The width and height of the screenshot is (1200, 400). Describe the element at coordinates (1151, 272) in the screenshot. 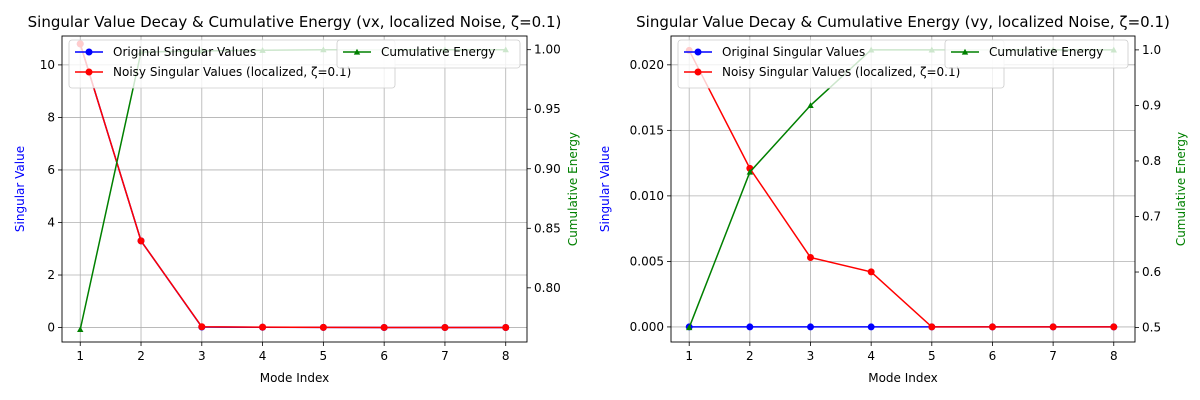

I see `y2-tick-label: 0.6` at that location.